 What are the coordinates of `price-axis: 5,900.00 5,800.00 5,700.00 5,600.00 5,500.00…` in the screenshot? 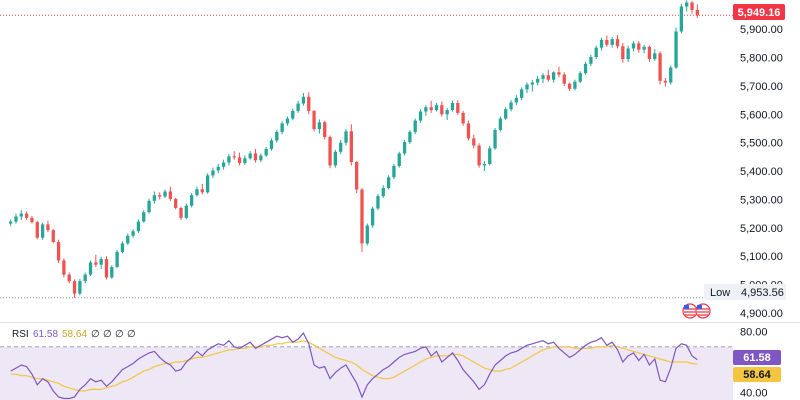 It's located at (761, 172).